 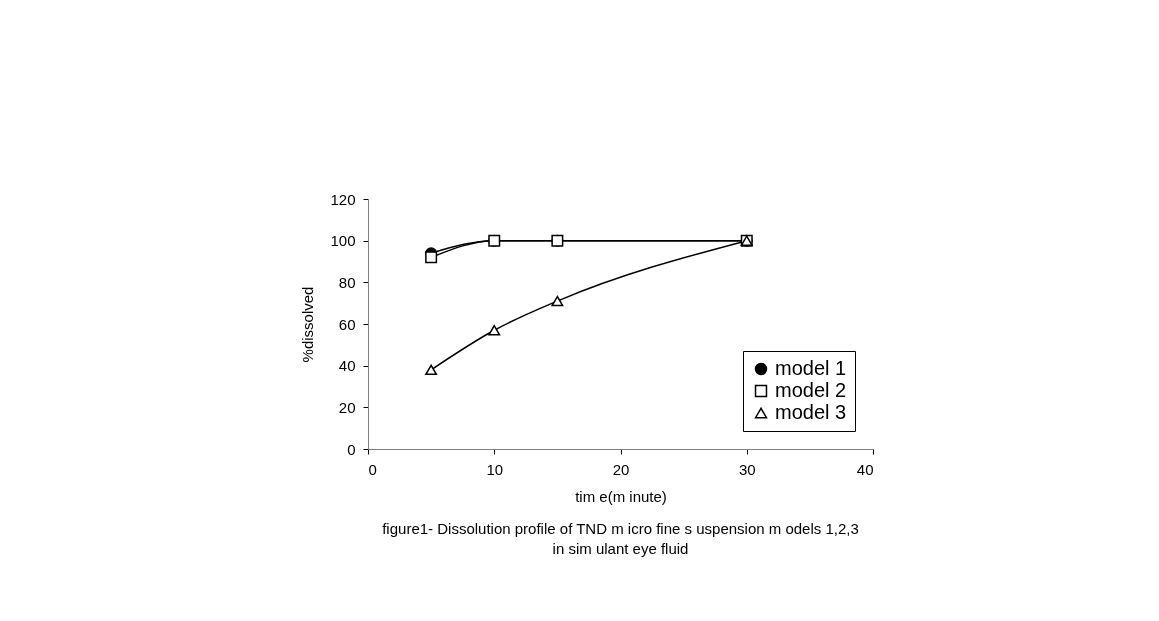 I want to click on x-tick-label: 30, so click(x=747, y=469).